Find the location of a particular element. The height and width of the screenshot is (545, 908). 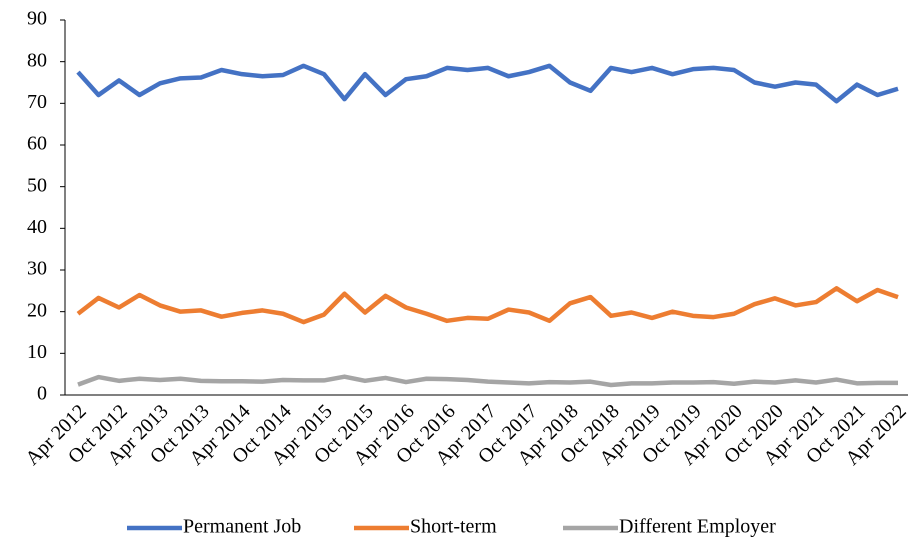

y-tick-label: 40 is located at coordinates (37, 227).